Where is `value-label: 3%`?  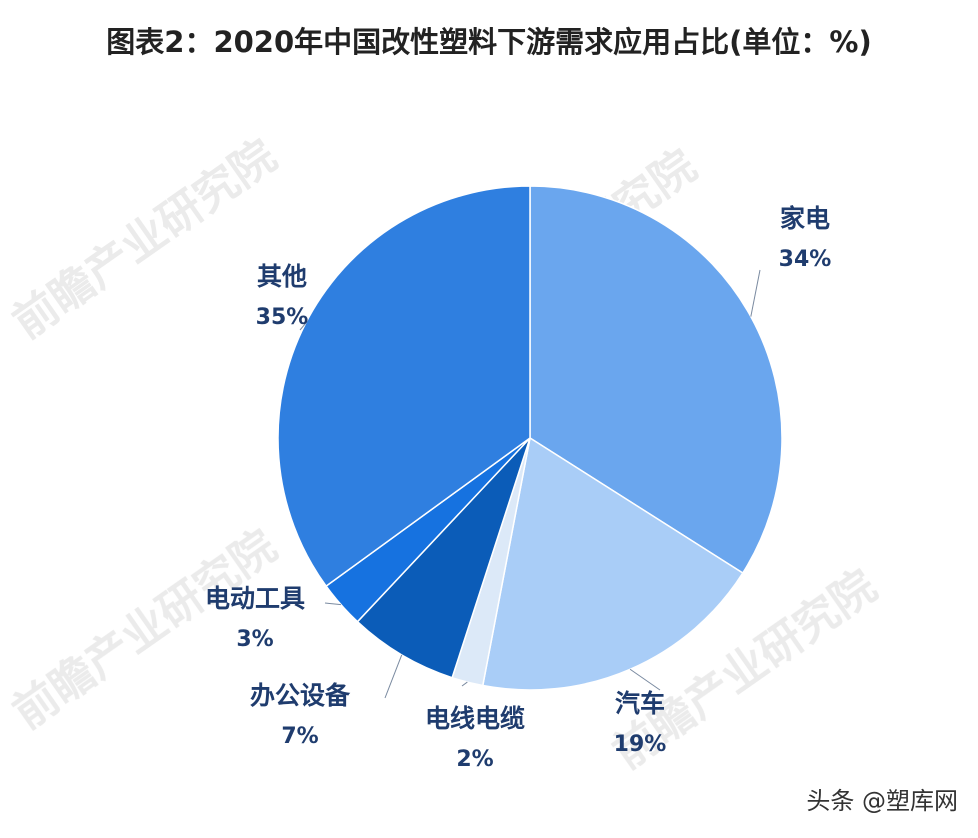
value-label: 3% is located at coordinates (254, 639).